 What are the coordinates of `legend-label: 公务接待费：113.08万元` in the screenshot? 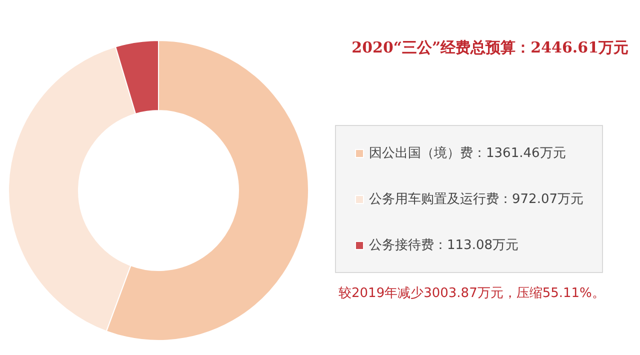 It's located at (443, 245).